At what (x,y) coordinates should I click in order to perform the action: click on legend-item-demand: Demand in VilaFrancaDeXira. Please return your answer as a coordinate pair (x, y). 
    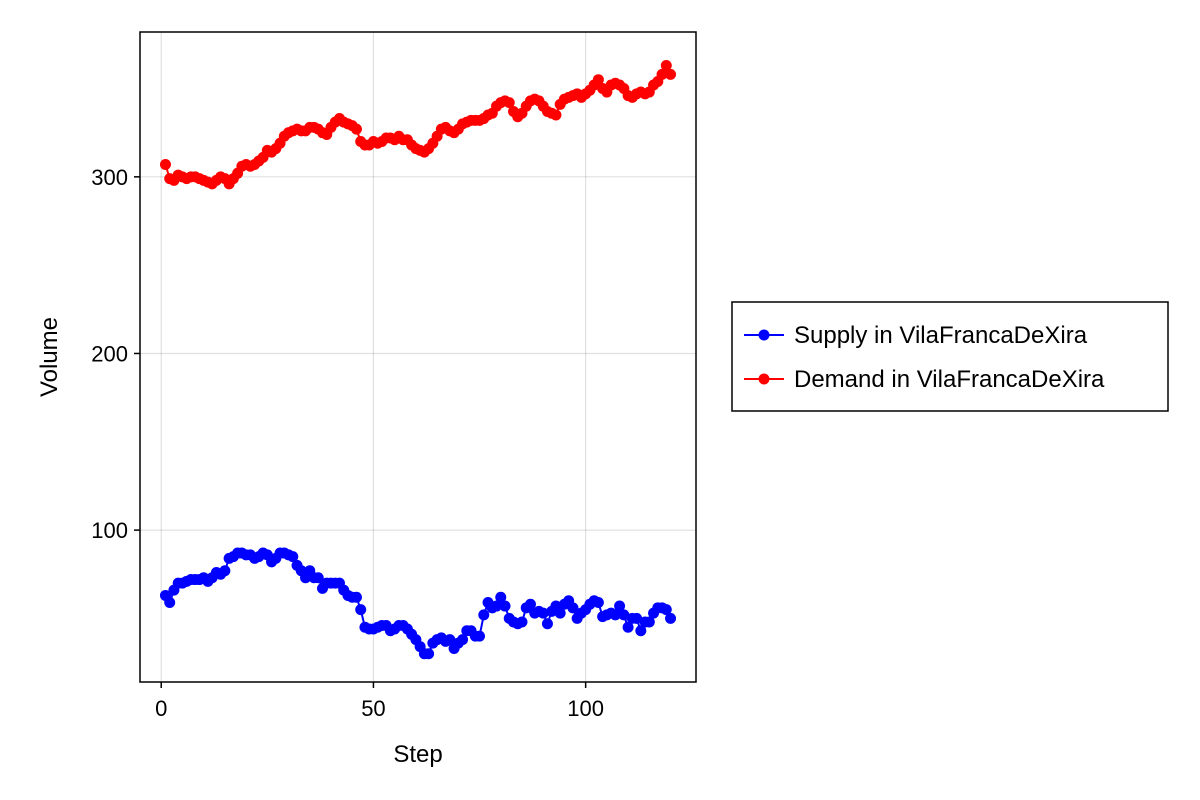
    Looking at the image, I should click on (924, 379).